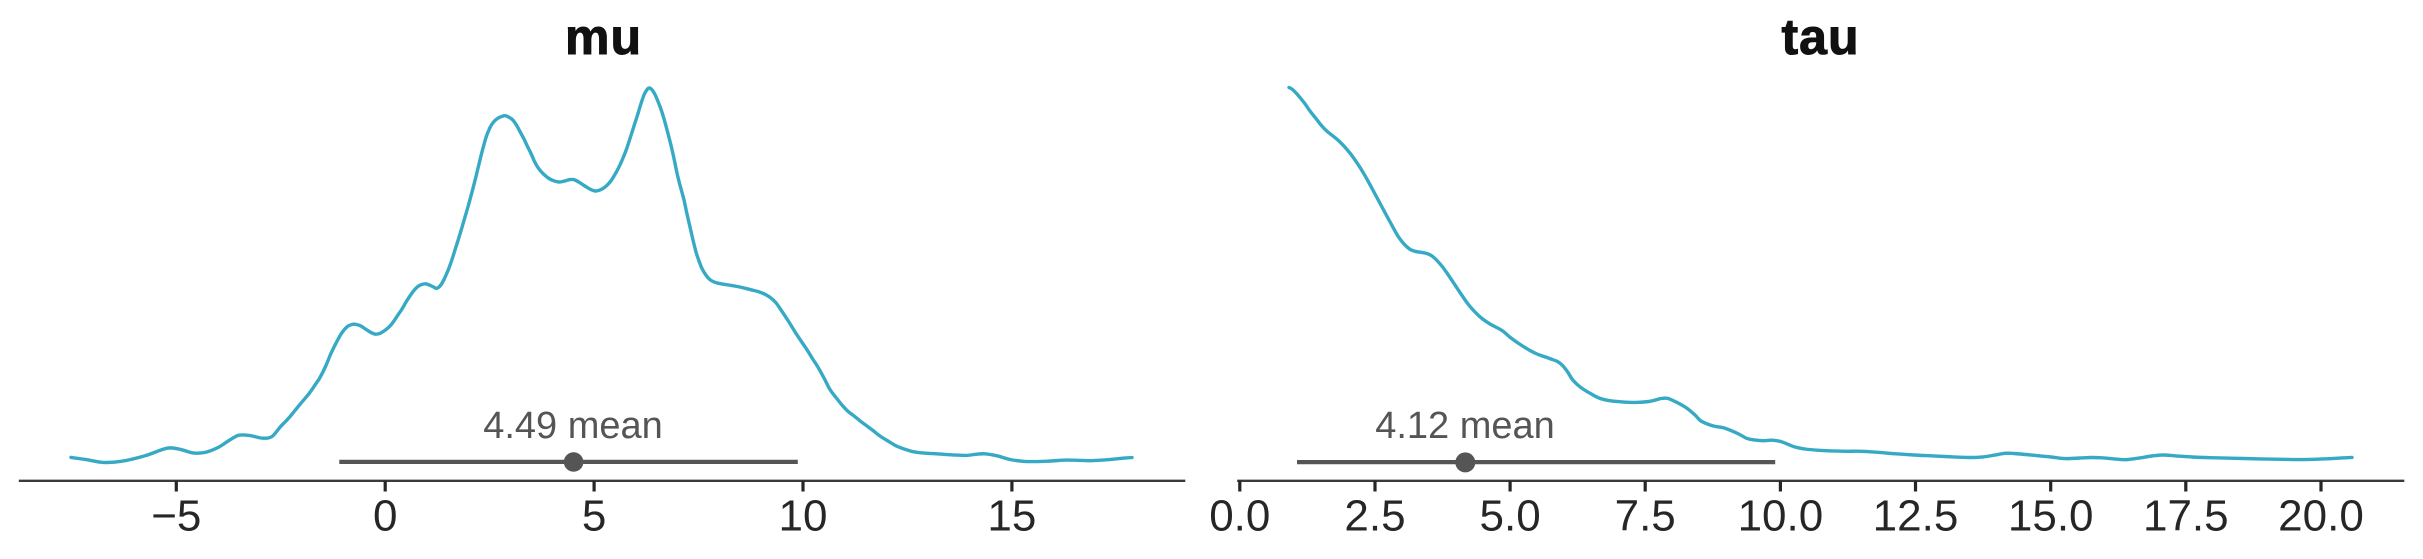 This screenshot has width=2423, height=559. Describe the element at coordinates (1374, 516) in the screenshot. I see `svg-text: 2.5` at that location.